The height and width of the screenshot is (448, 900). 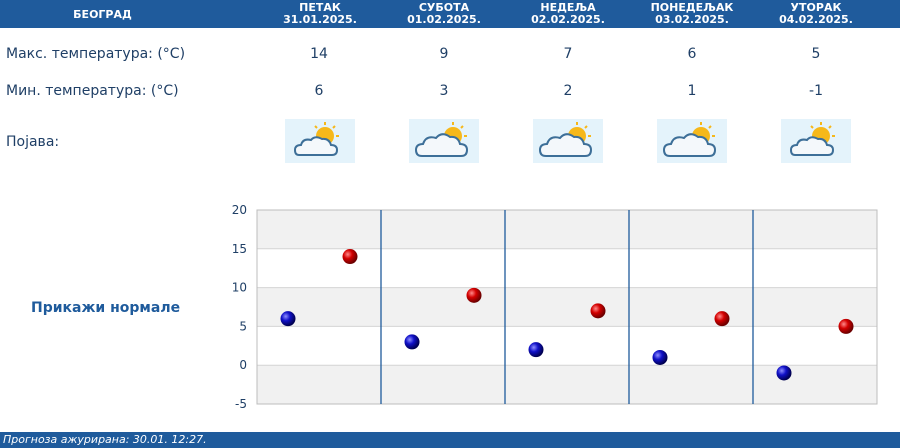 I want to click on min-temp-value: 3, so click(x=444, y=91).